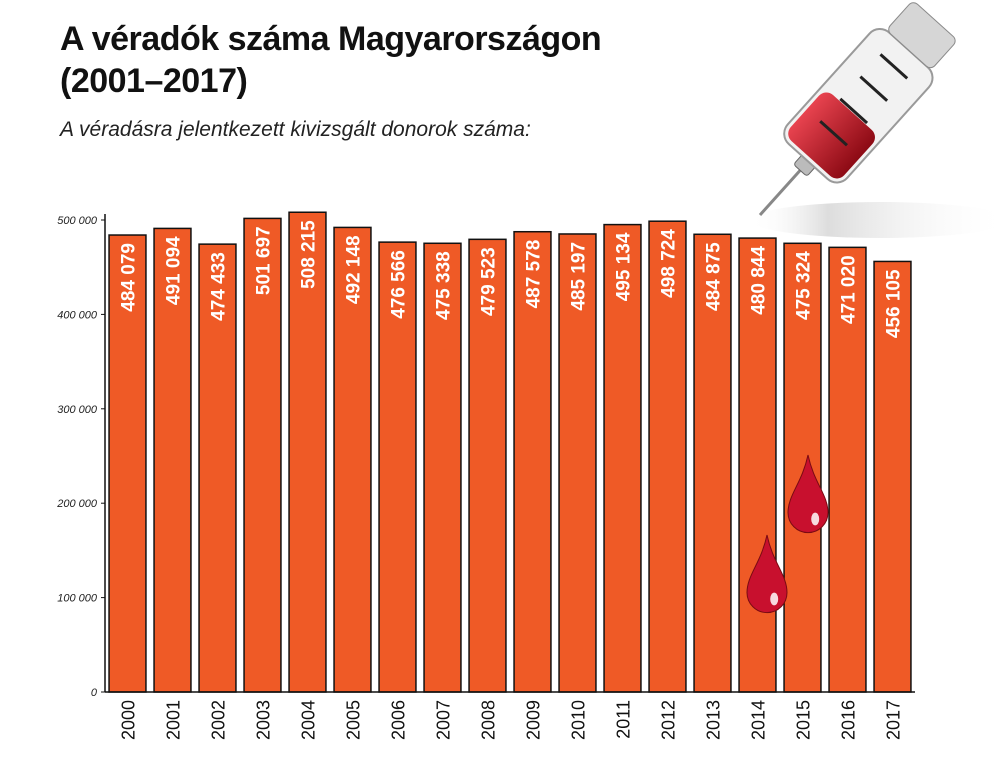 The height and width of the screenshot is (764, 1000). What do you see at coordinates (219, 286) in the screenshot?
I see `bar-value-label: 474 433` at bounding box center [219, 286].